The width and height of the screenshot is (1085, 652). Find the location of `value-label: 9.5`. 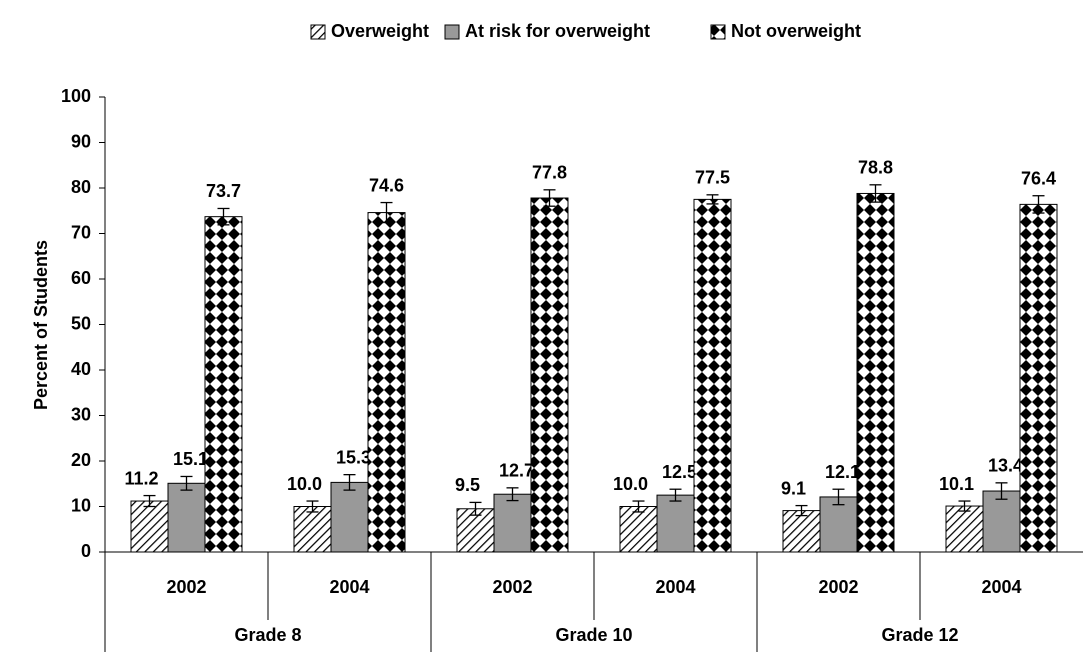

value-label: 9.5 is located at coordinates (467, 485).